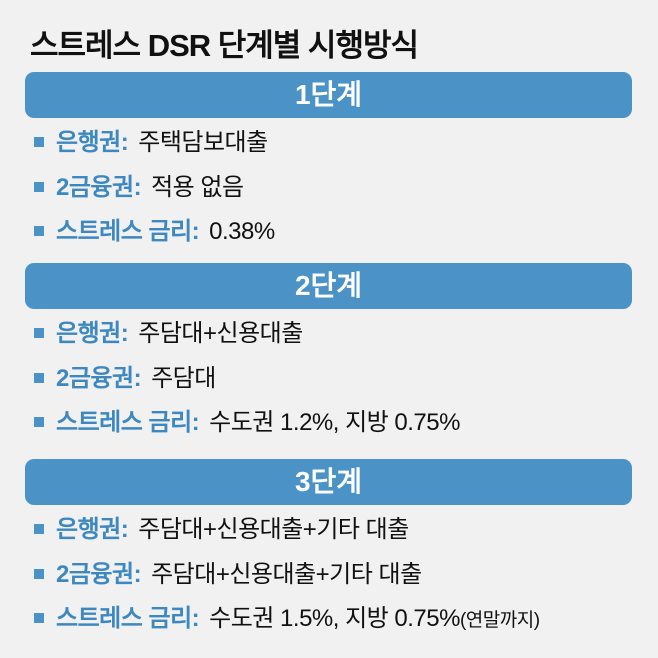  I want to click on item-text: 주담대+신용대출, so click(220, 333).